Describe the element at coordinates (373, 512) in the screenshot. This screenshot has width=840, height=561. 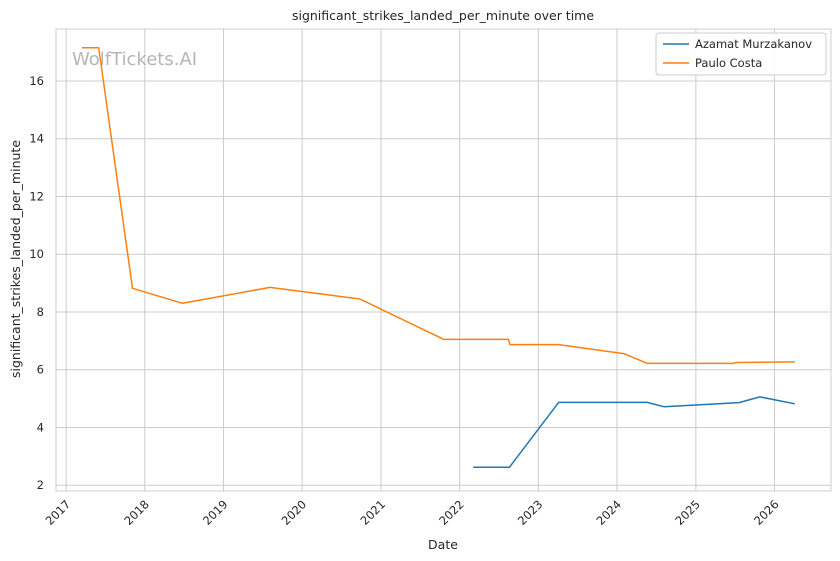
I see `x-tick-label: 2021` at that location.